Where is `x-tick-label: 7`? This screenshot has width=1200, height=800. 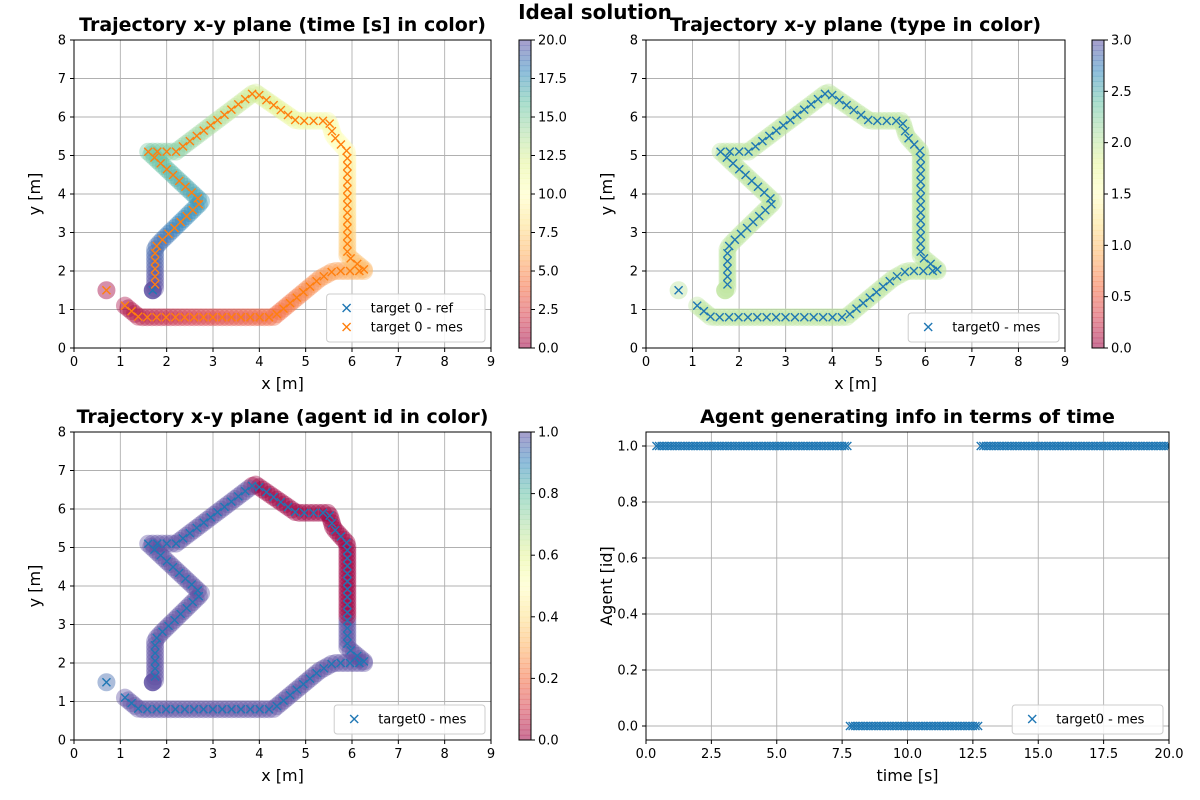
x-tick-label: 7 is located at coordinates (398, 362).